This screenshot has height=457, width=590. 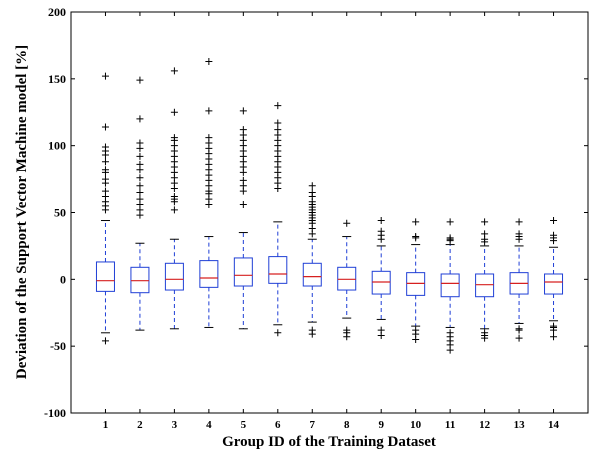 I want to click on x-tick-label: 7, so click(x=313, y=425).